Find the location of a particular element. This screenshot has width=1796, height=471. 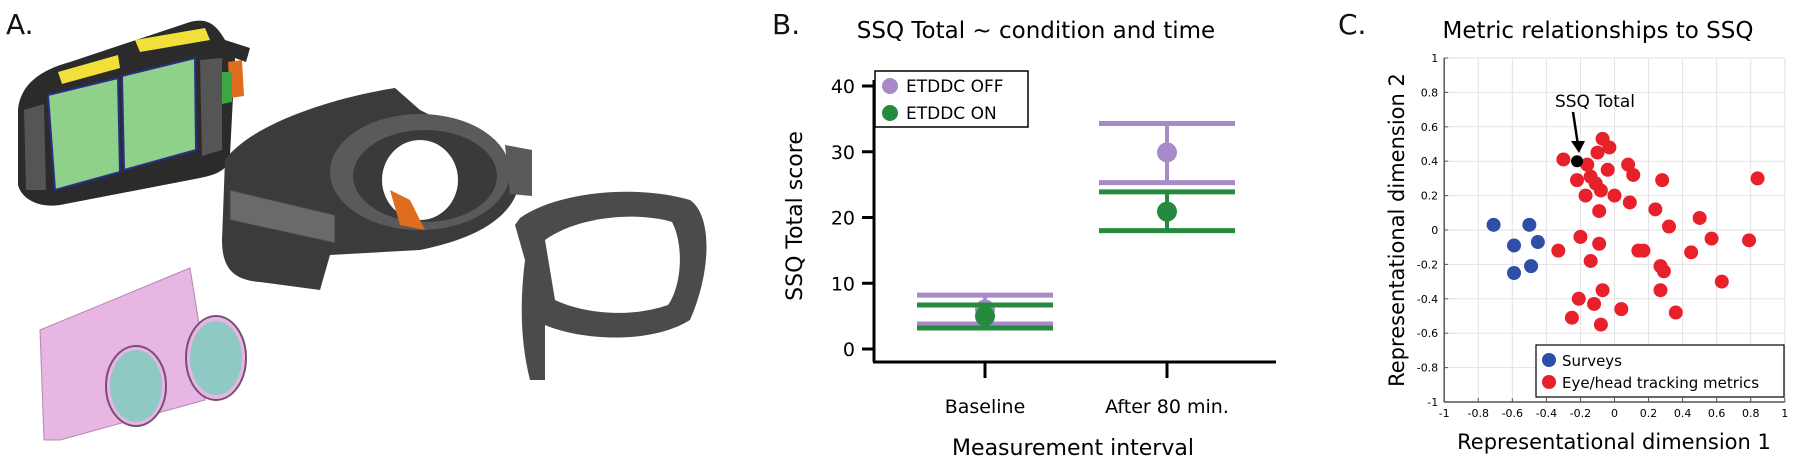

x-tick-label: -1 is located at coordinates (1444, 413).